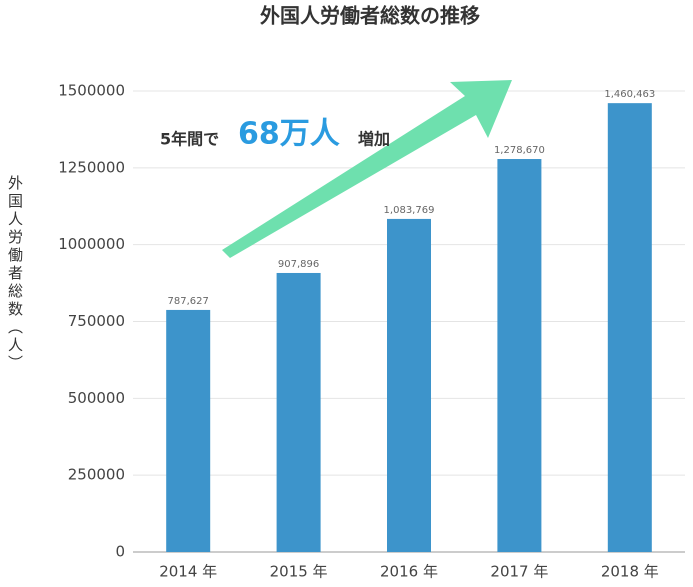 The image size is (693, 587). What do you see at coordinates (289, 134) in the screenshot?
I see `annotation-highlight: 68万人` at bounding box center [289, 134].